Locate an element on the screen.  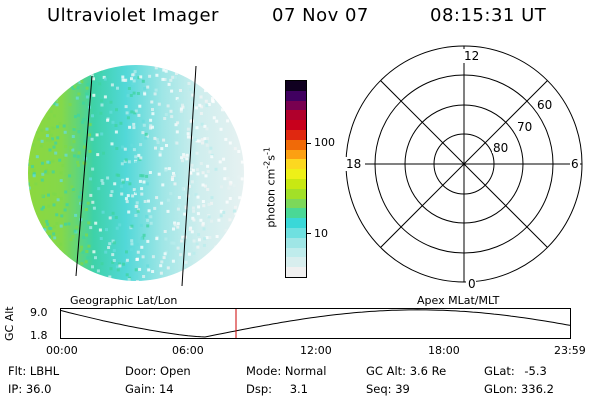
info-glon: GLon: 336.2 is located at coordinates (519, 389).